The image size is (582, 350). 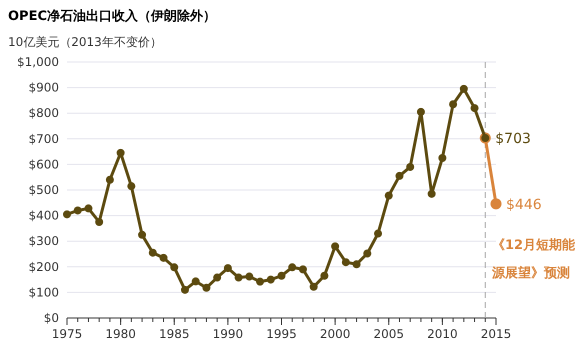 I want to click on x-tick-label: 2000, so click(x=335, y=334).